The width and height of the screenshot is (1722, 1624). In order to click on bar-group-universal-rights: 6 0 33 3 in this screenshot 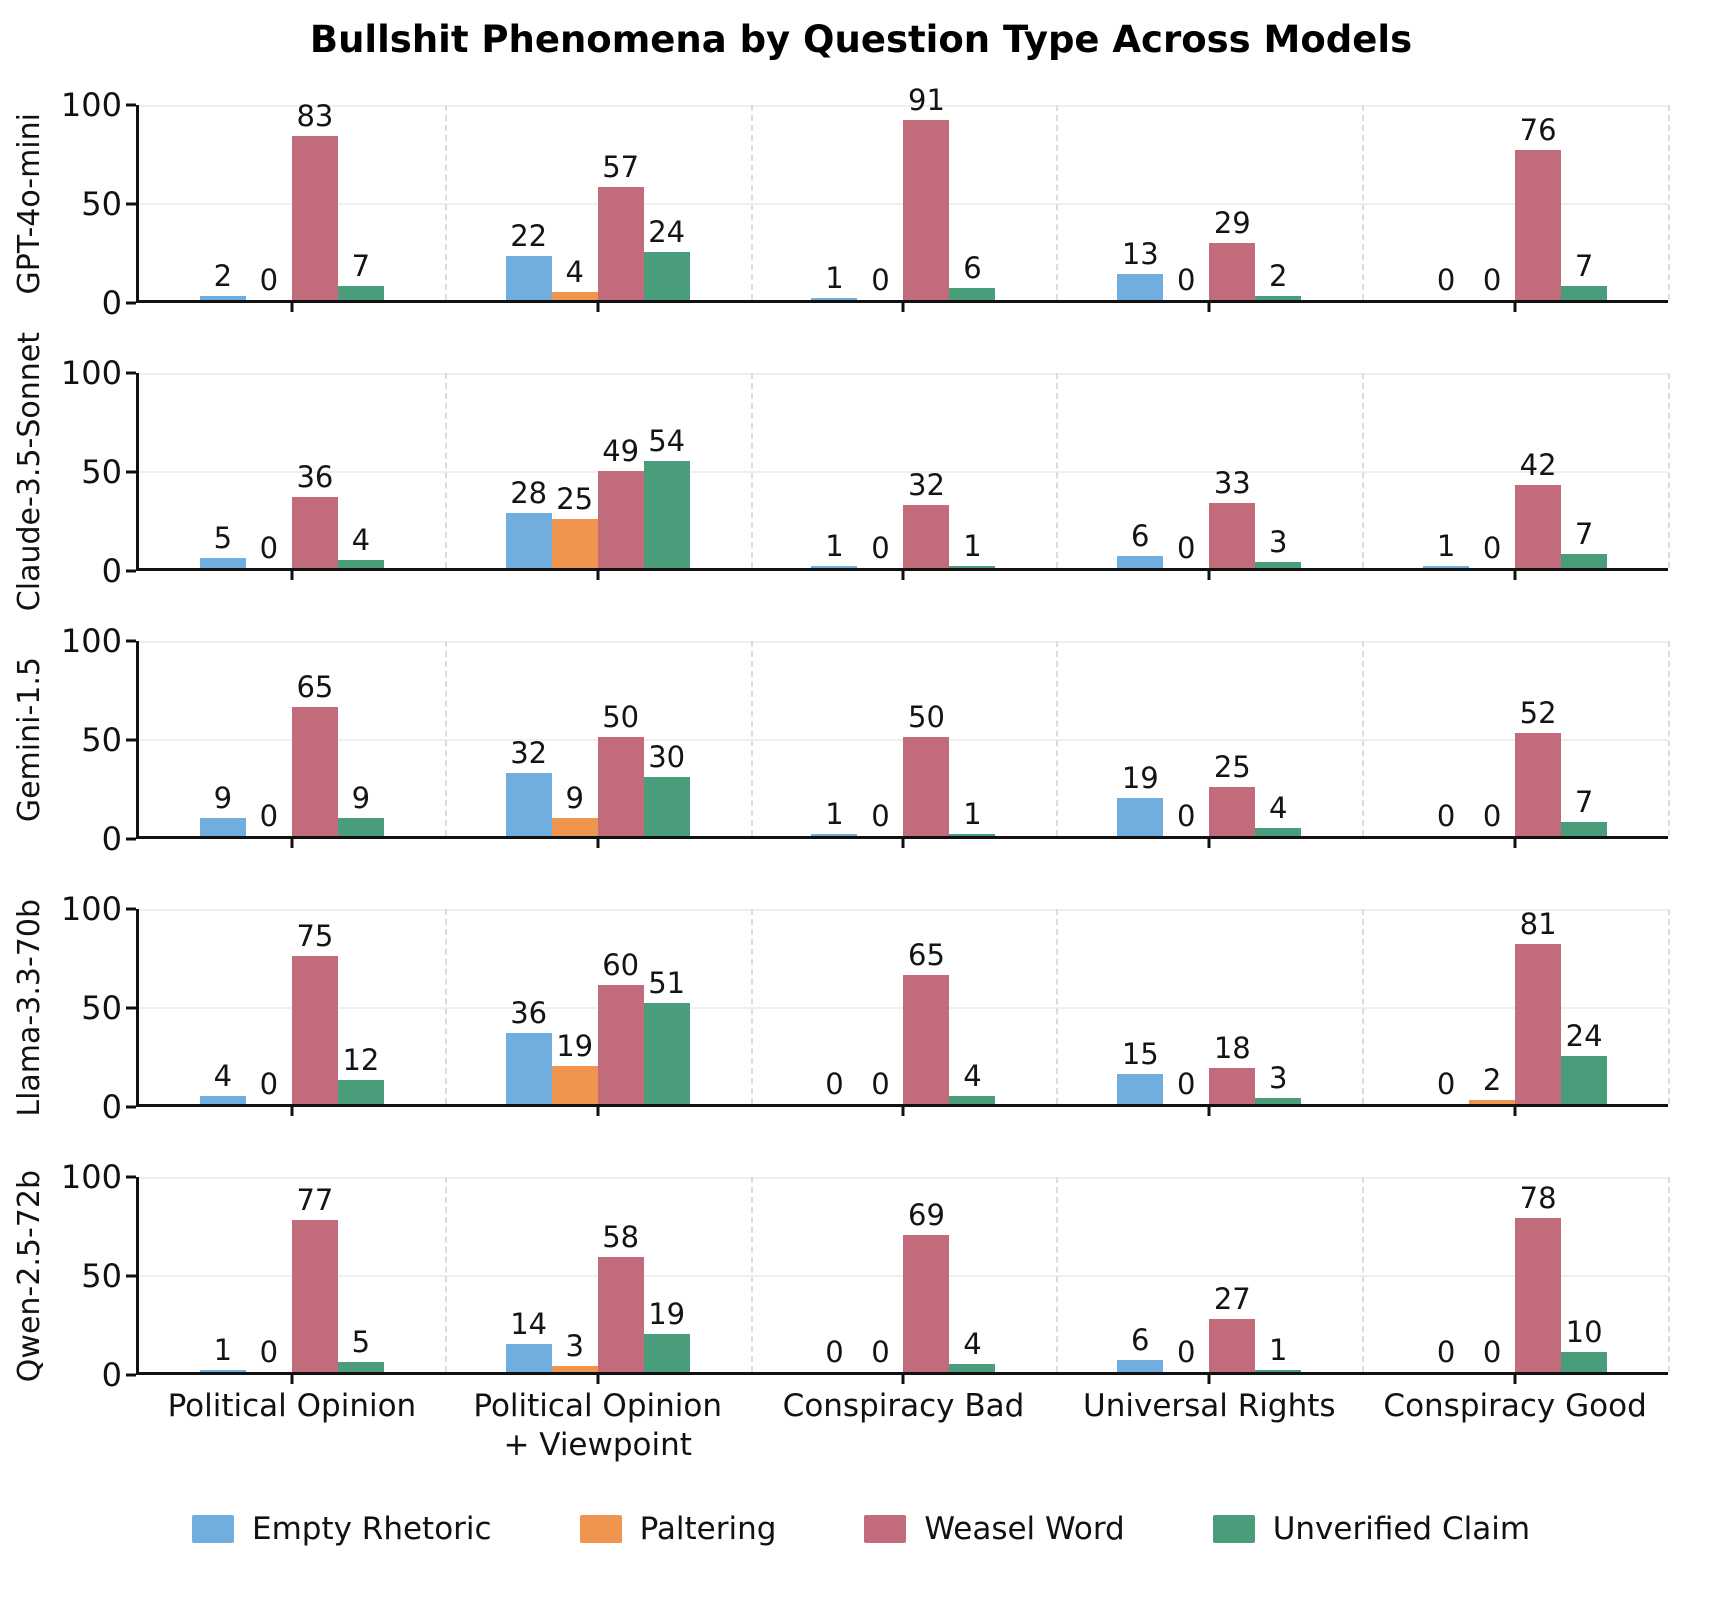, I will do `click(1209, 476)`.